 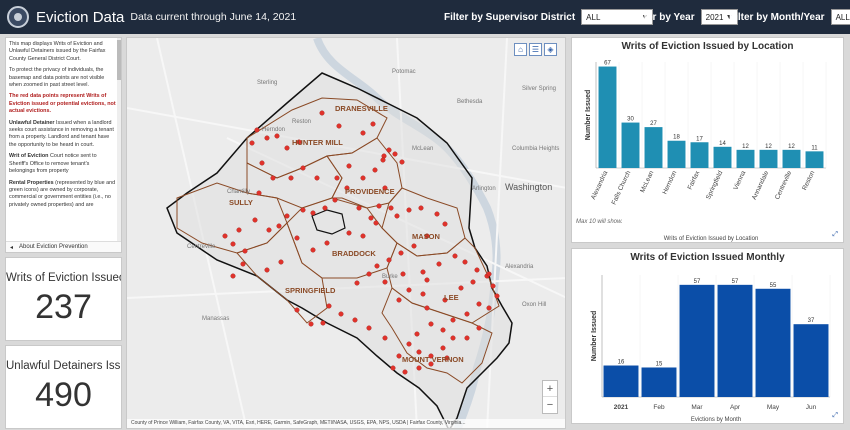 I want to click on category-tick-label: McLean, so click(x=647, y=182).